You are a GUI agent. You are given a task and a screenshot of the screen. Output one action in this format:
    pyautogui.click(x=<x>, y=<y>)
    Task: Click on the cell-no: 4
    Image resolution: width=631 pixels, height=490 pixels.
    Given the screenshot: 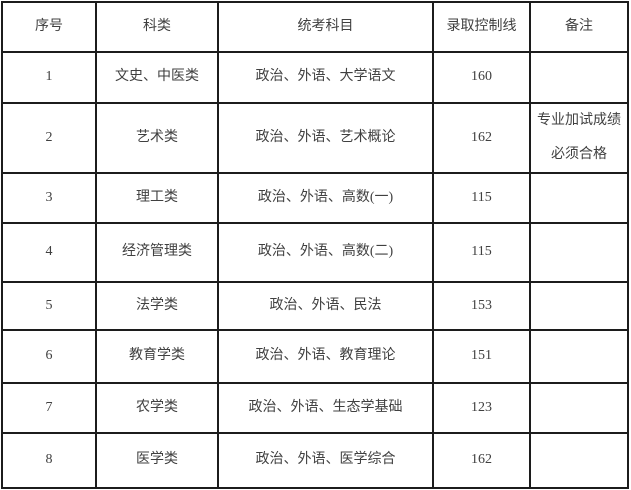 What is the action you would take?
    pyautogui.click(x=49, y=252)
    